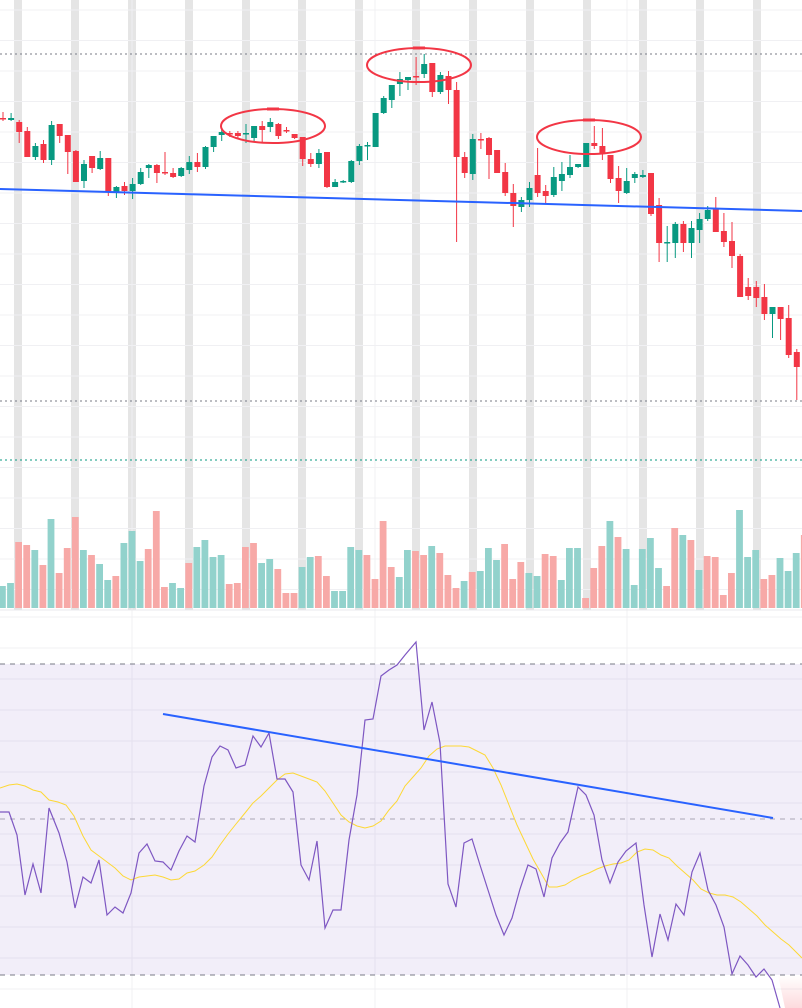 Image resolution: width=802 pixels, height=1008 pixels. I want to click on volume-histogram, so click(401, 559).